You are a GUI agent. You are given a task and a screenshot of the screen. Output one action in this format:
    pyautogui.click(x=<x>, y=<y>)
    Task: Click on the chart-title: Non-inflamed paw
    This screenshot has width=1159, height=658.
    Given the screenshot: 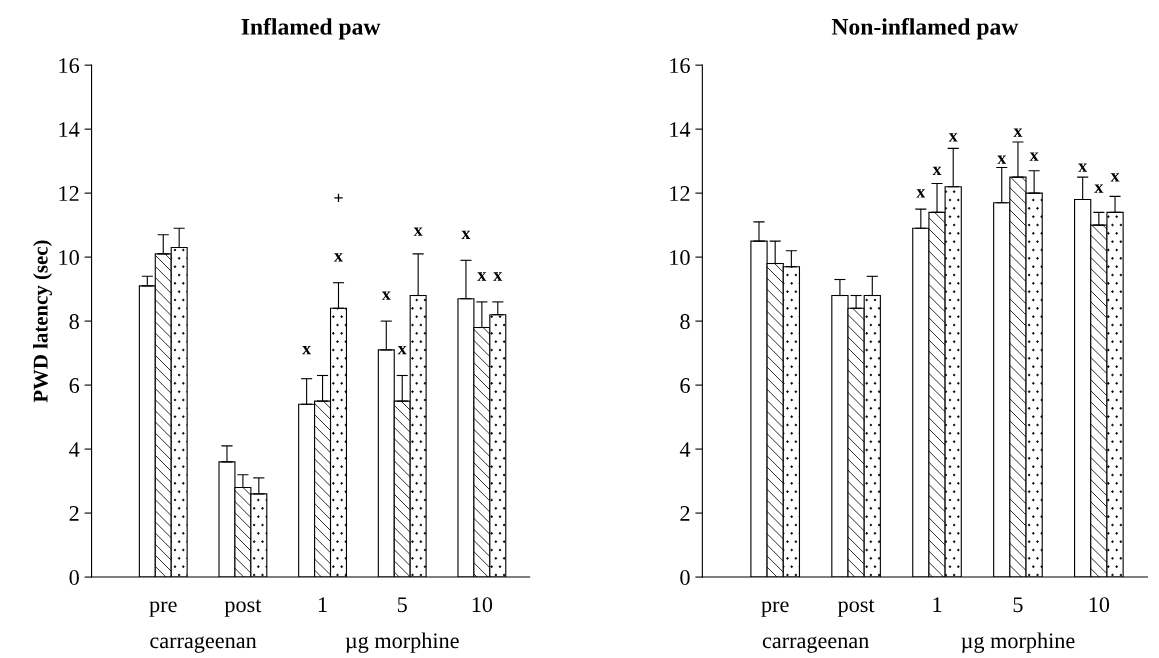 What is the action you would take?
    pyautogui.click(x=925, y=28)
    